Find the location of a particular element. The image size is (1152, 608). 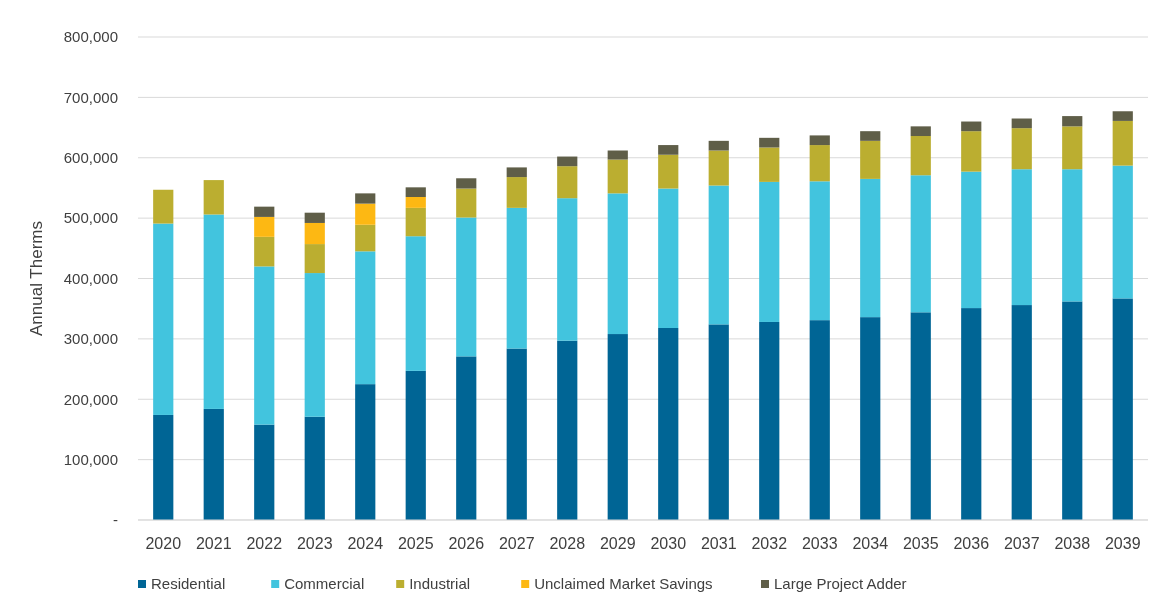

x-tick-label: 2022 is located at coordinates (264, 543).